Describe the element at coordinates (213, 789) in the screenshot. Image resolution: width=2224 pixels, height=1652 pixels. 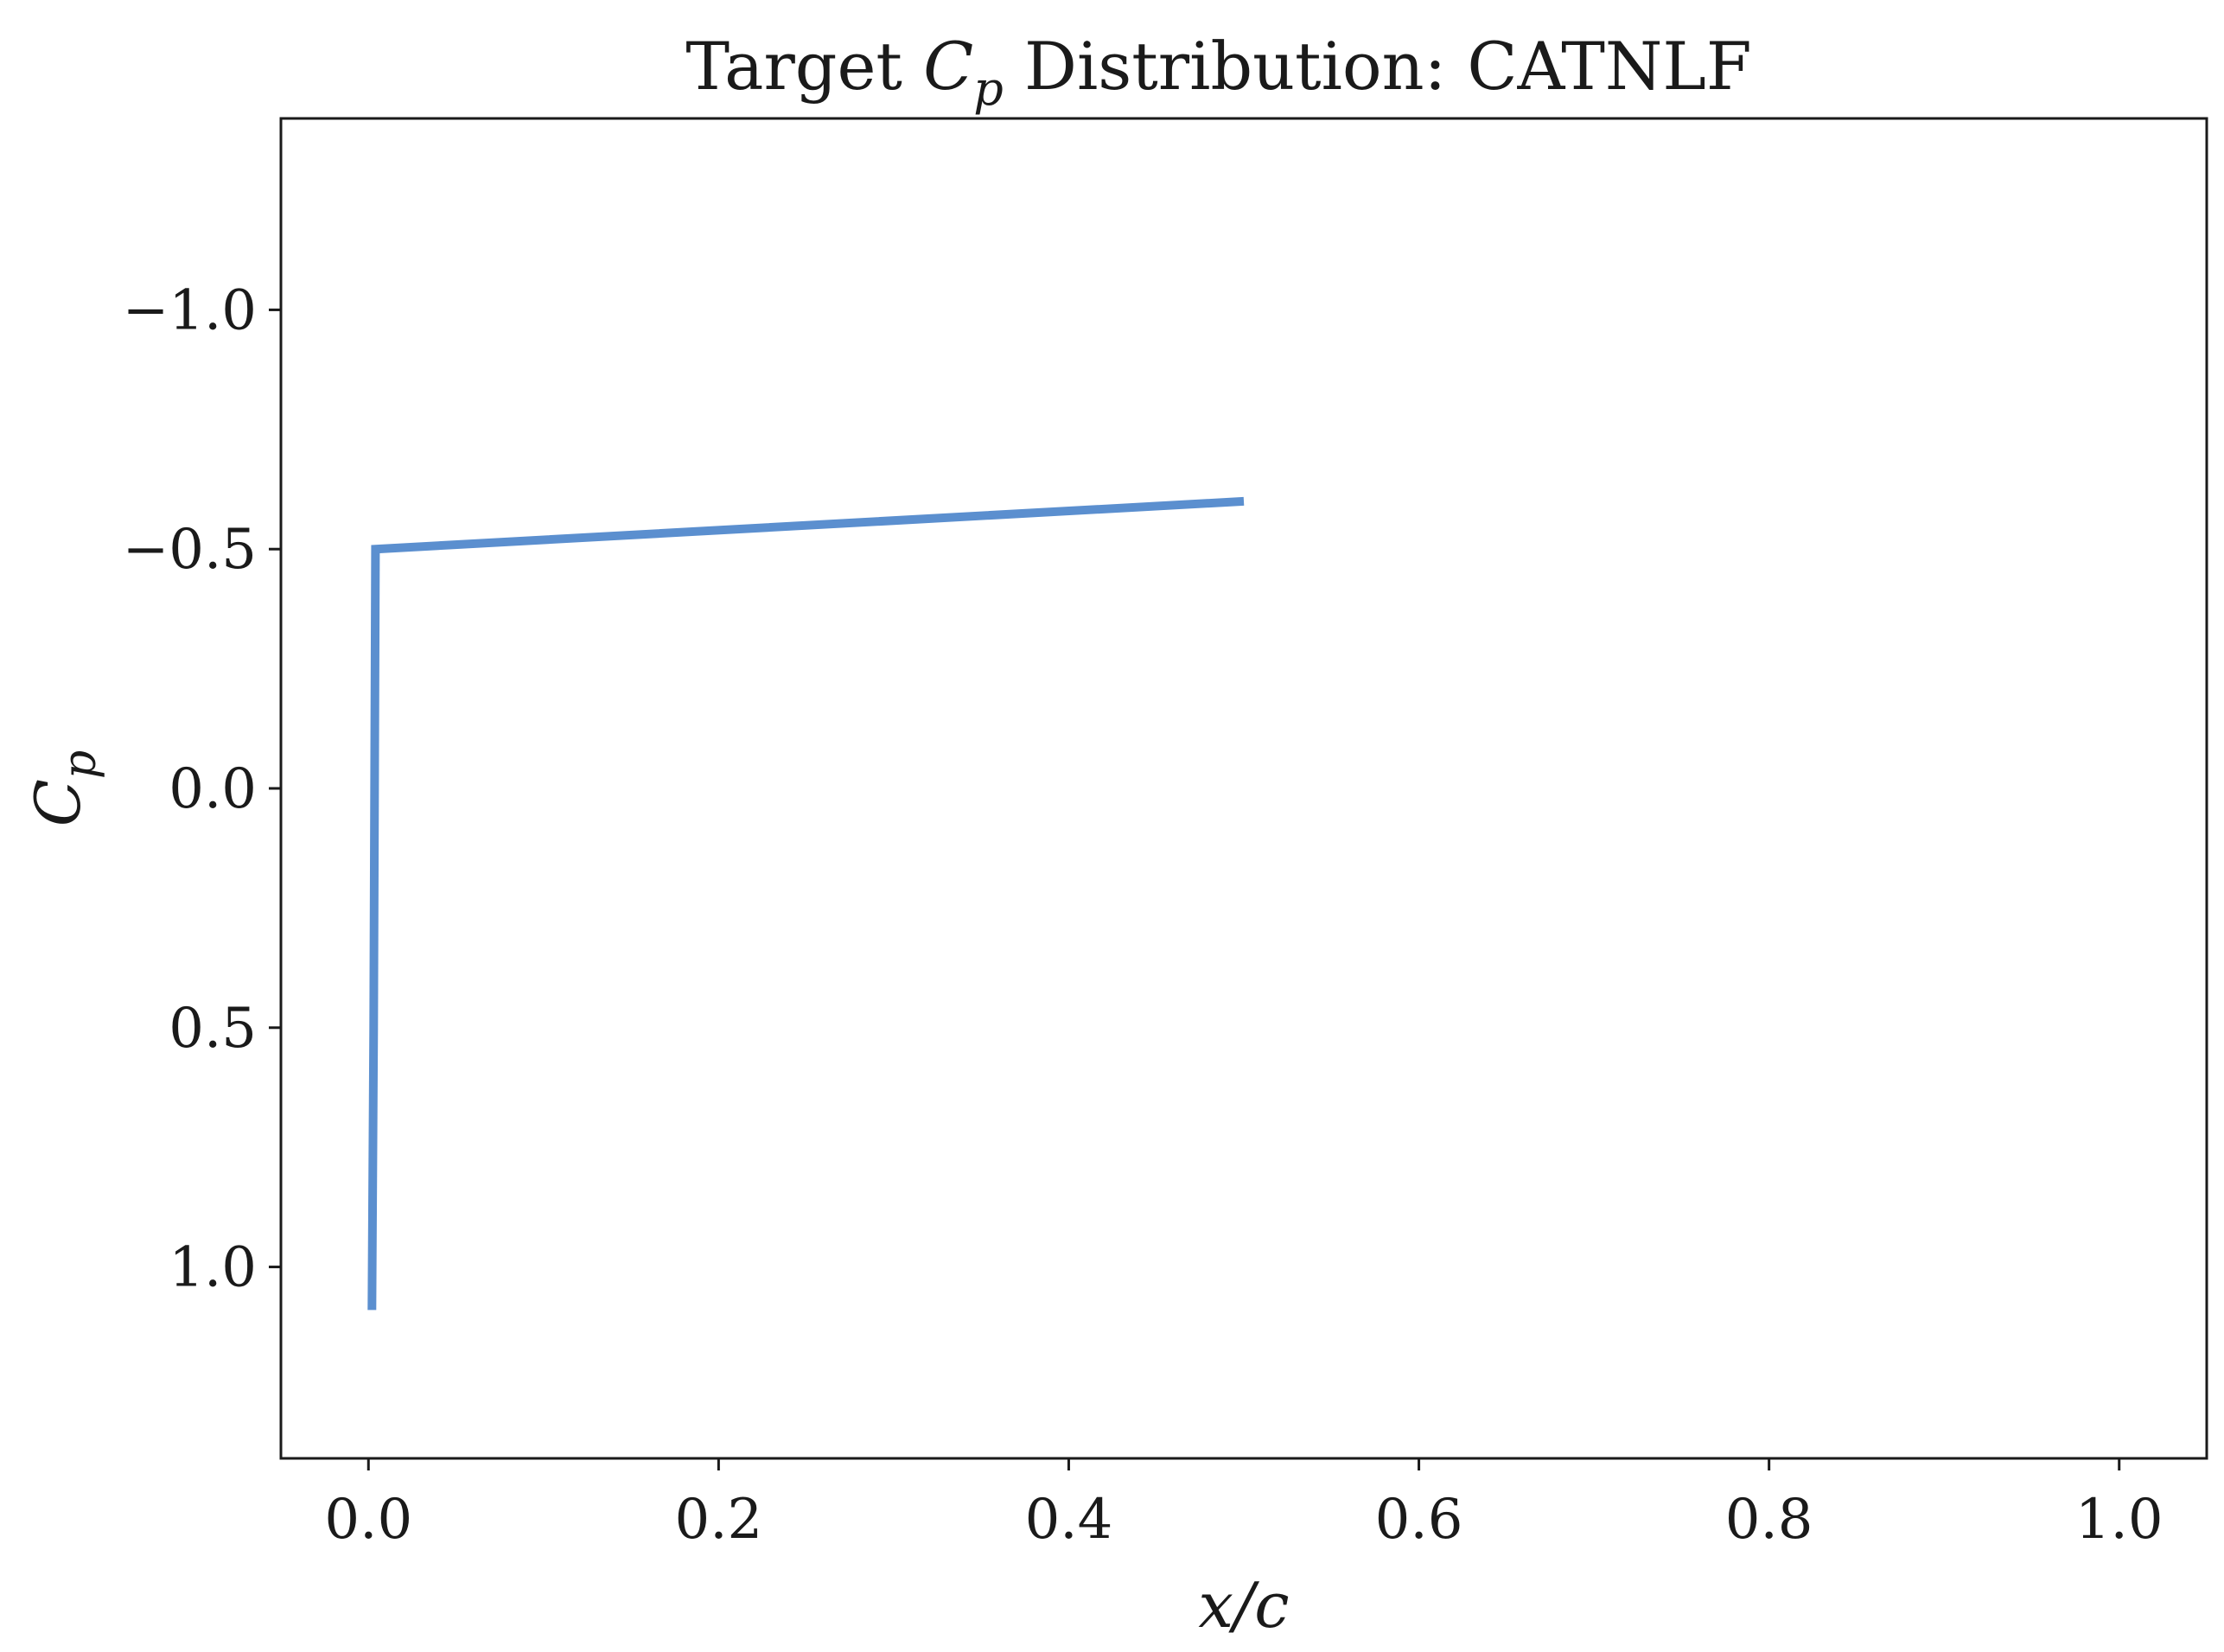
I see `y-tick-label: 0.0` at that location.